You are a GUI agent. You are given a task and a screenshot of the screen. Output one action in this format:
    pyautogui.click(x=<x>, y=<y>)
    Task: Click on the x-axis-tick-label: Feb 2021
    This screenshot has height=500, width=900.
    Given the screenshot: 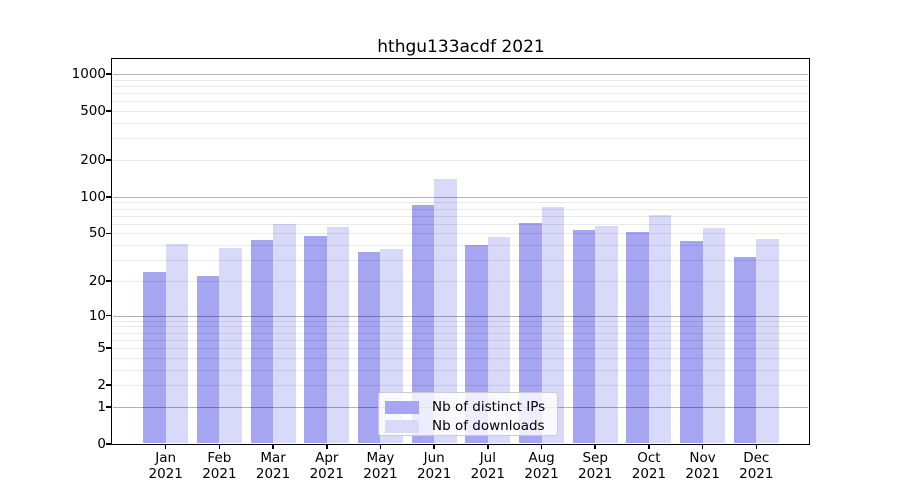 What is the action you would take?
    pyautogui.click(x=219, y=466)
    